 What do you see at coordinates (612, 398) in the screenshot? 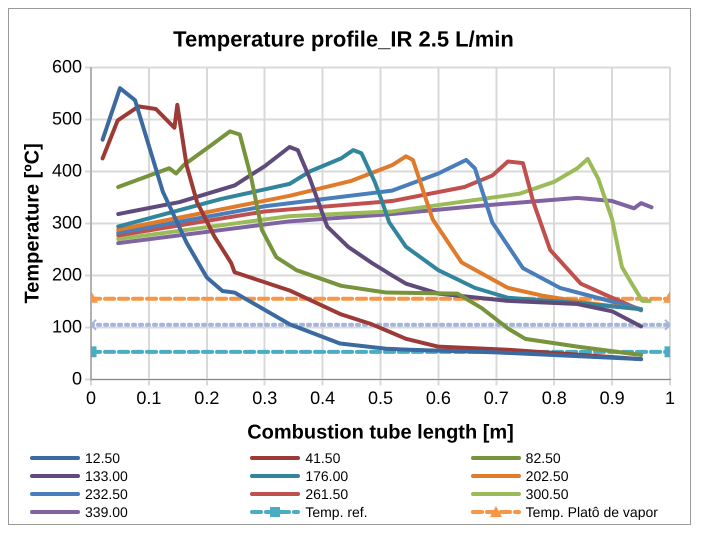
I see `x-tick-label: 0.9` at bounding box center [612, 398].